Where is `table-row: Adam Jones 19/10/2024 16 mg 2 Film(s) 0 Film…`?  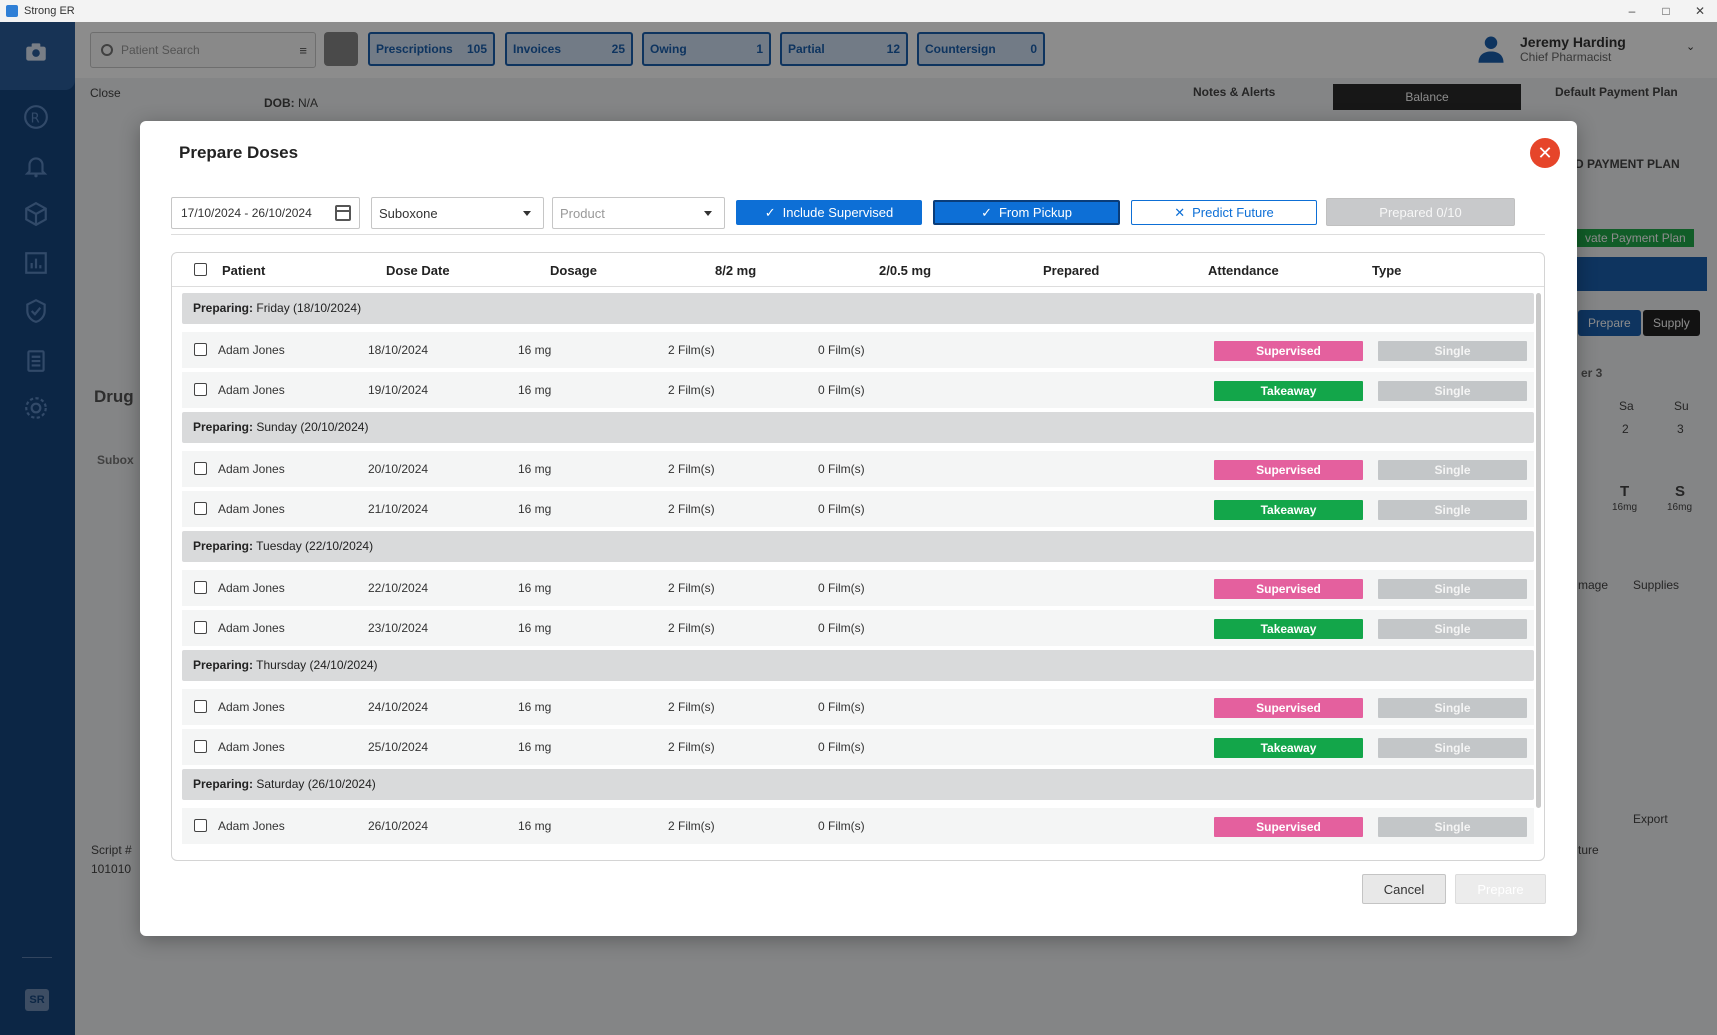
table-row: Adam Jones 19/10/2024 16 mg 2 Film(s) 0 Film… is located at coordinates (858, 390).